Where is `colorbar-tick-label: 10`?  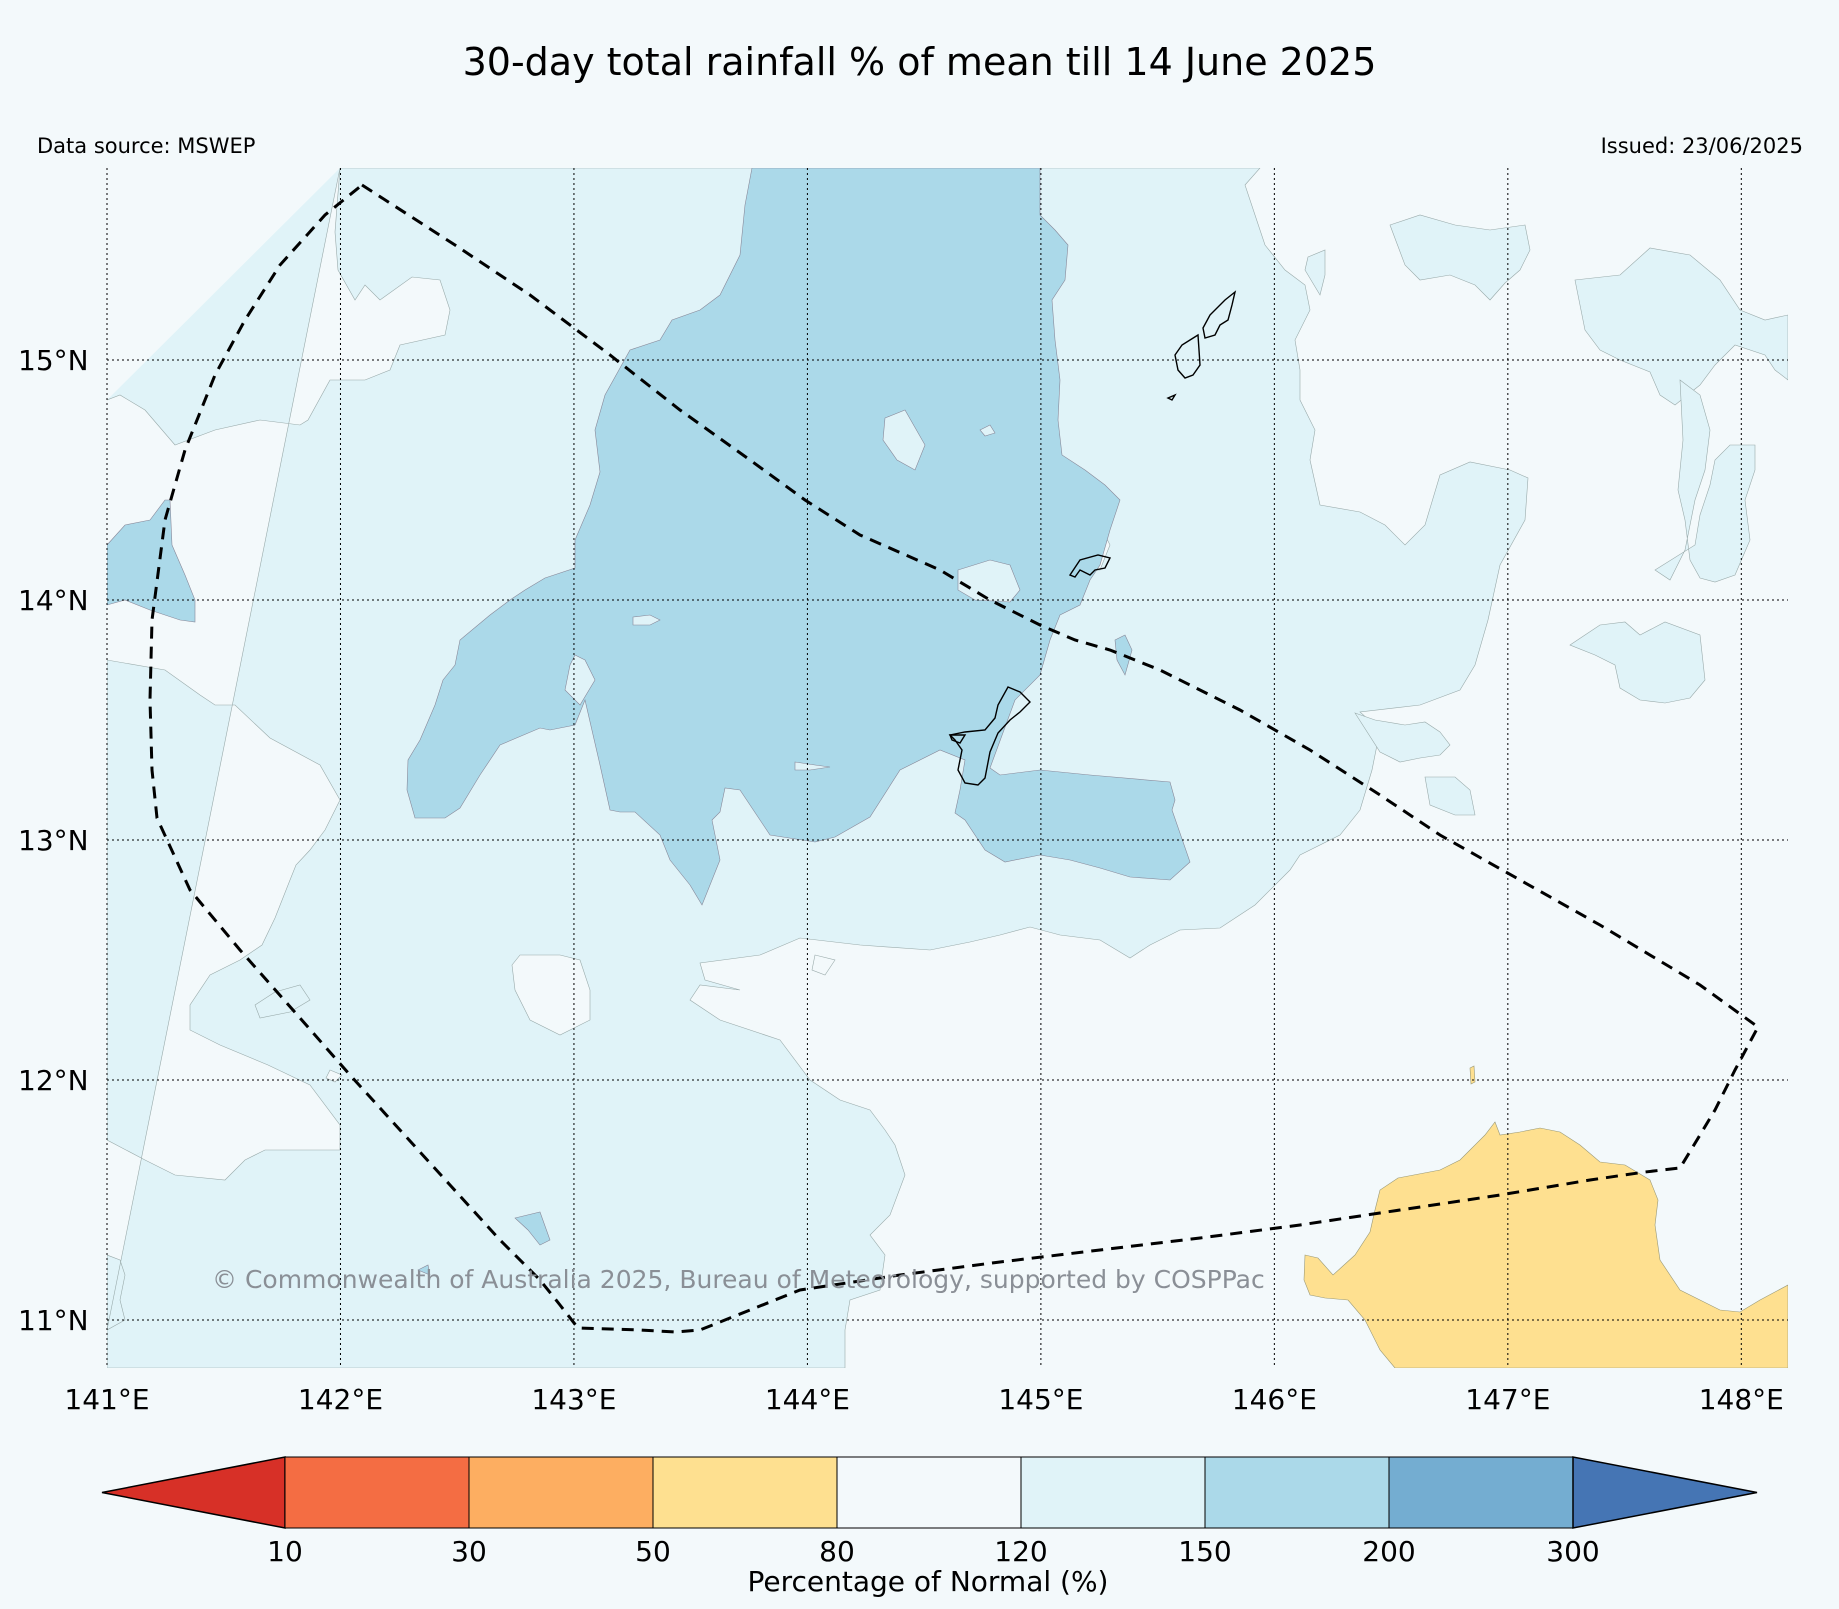 colorbar-tick-label: 10 is located at coordinates (285, 1551).